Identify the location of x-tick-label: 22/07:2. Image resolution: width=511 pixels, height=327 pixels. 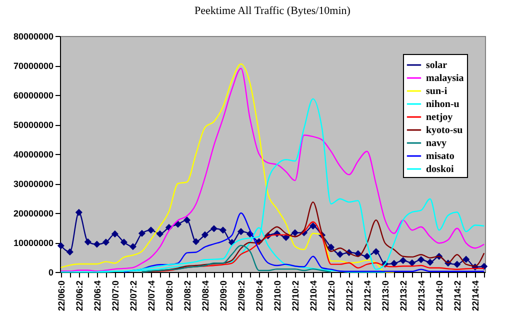
(133, 296).